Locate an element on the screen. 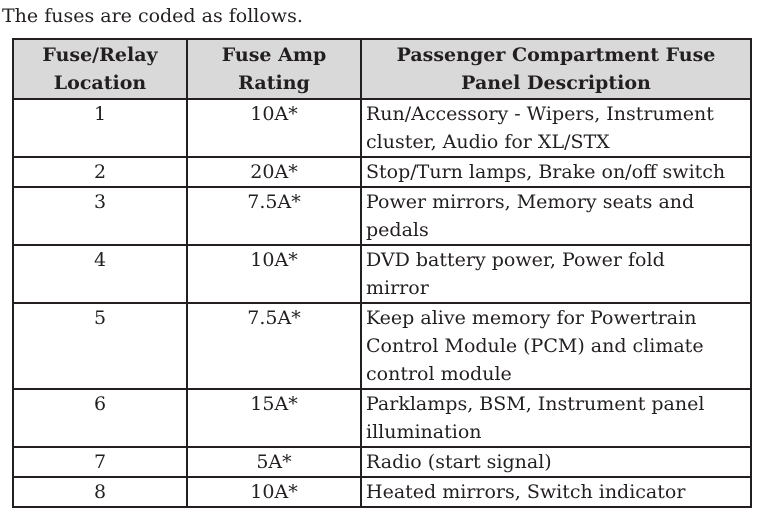 The image size is (762, 512). fuse-location: 3 is located at coordinates (100, 216).